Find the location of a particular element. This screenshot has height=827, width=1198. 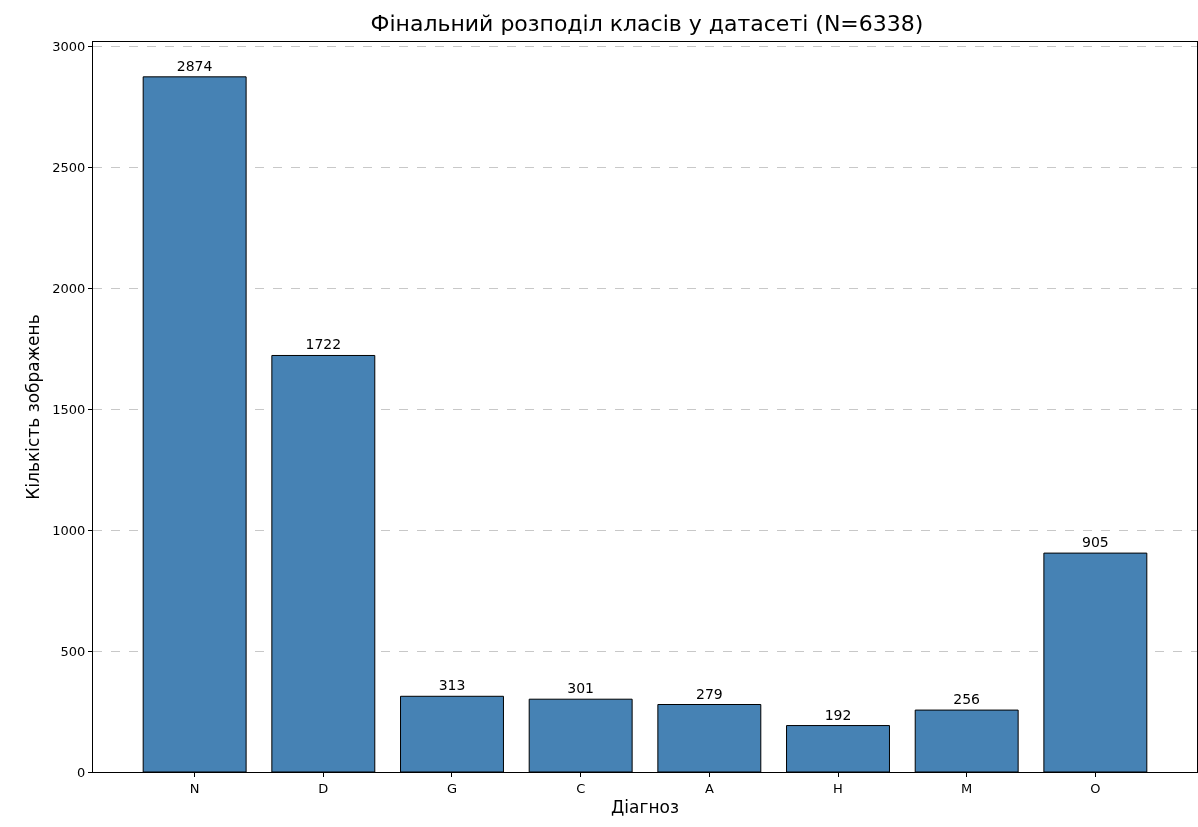

data-label: 192 is located at coordinates (838, 714).